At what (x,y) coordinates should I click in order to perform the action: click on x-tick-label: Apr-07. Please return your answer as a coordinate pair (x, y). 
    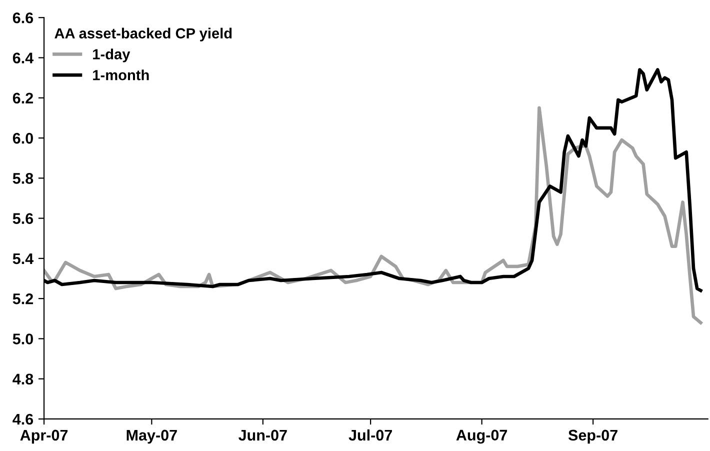
    Looking at the image, I should click on (44, 437).